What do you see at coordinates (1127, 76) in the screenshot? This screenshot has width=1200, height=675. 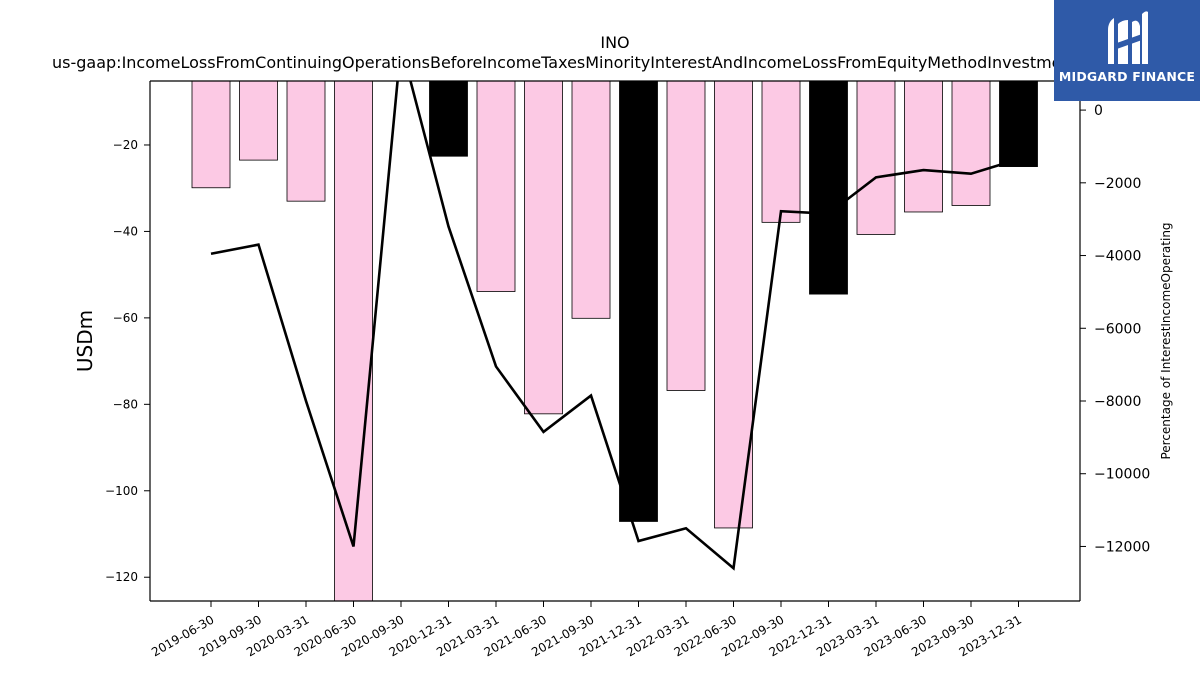 I see `logo-text: MIDGARD FINANCE` at bounding box center [1127, 76].